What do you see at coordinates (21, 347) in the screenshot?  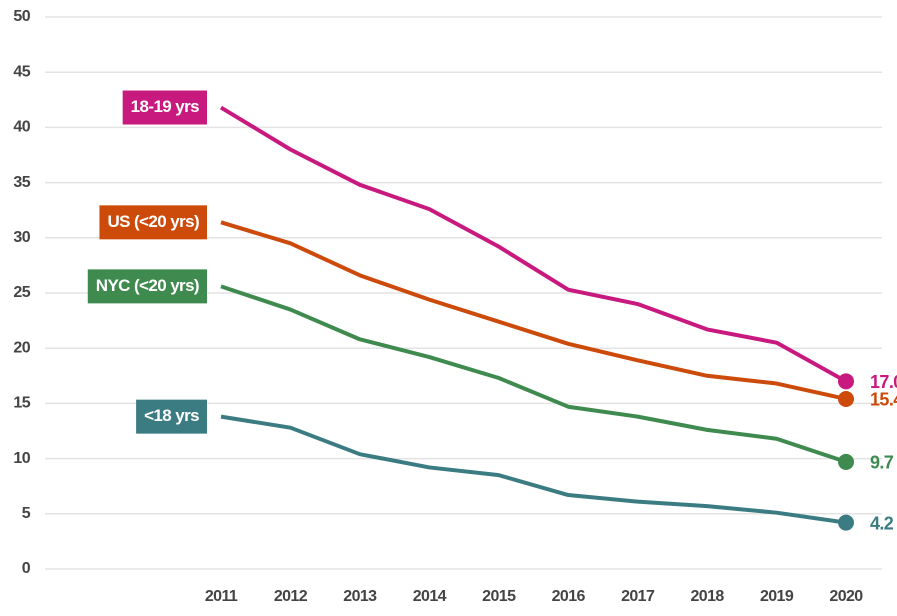 I see `y-tick-label: 20` at bounding box center [21, 347].